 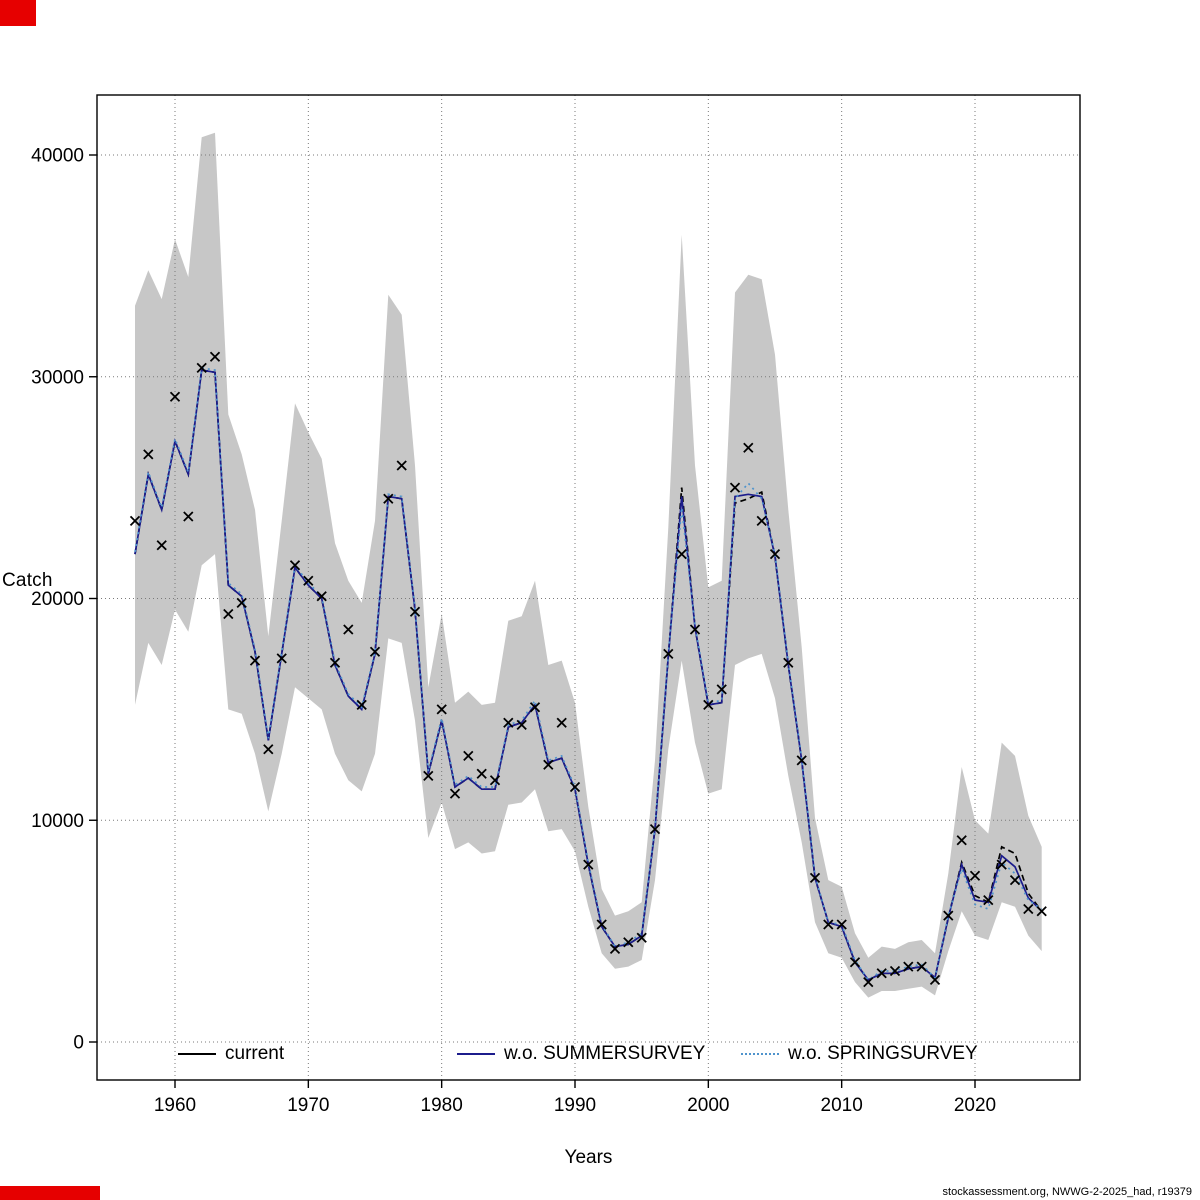 I want to click on x-tick-label: 1980, so click(x=442, y=1105).